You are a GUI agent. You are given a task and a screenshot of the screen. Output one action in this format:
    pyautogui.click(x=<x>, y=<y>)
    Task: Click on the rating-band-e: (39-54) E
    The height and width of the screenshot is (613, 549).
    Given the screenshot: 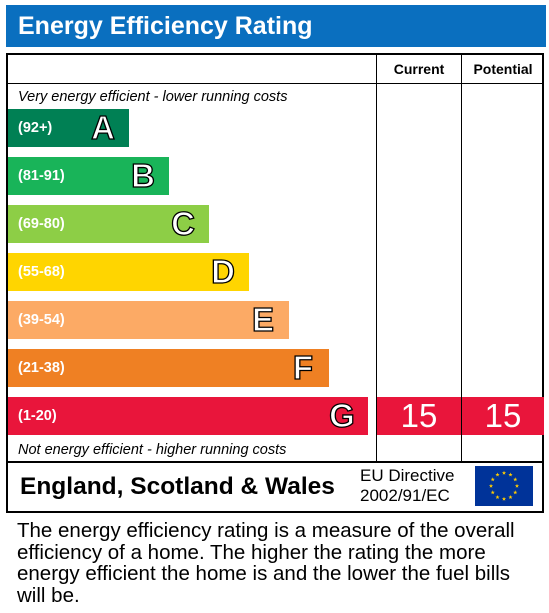 What is the action you would take?
    pyautogui.click(x=148, y=320)
    